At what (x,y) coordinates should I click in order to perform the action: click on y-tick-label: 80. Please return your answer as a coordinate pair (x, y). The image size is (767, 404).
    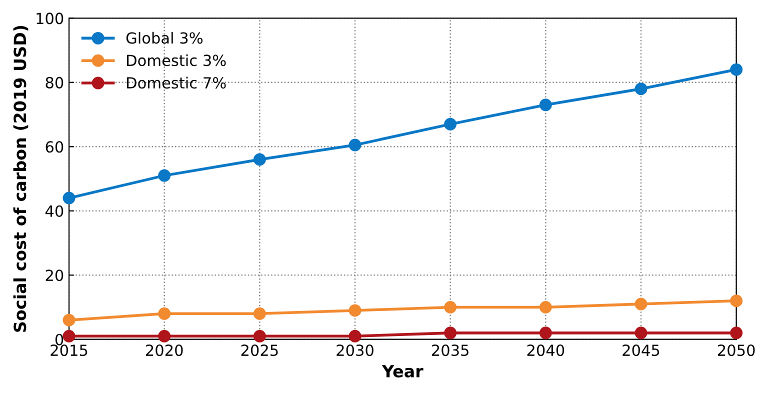
    Looking at the image, I should click on (55, 82).